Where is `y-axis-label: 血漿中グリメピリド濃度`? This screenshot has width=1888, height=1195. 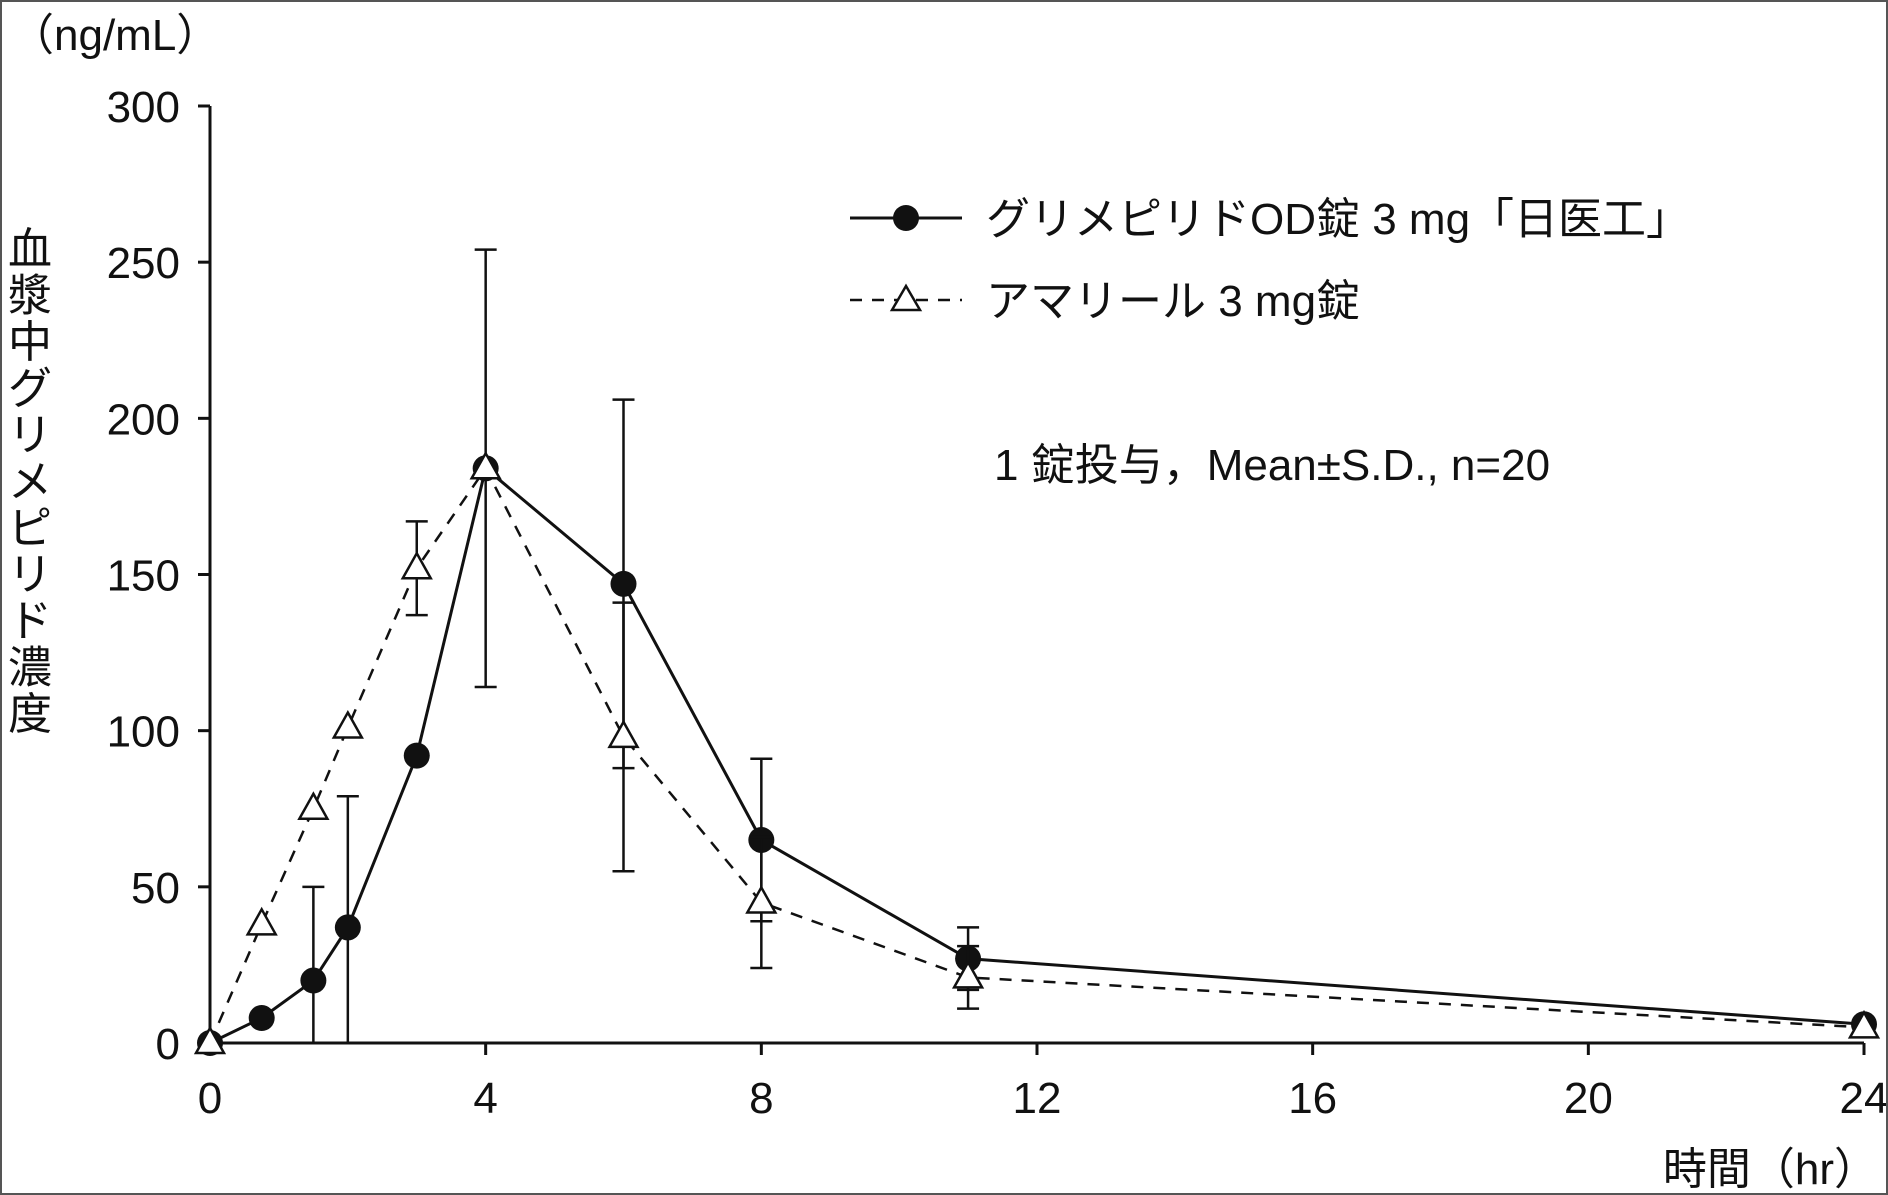
y-axis-label: 血漿中グリメピリド濃度 is located at coordinates (30, 482).